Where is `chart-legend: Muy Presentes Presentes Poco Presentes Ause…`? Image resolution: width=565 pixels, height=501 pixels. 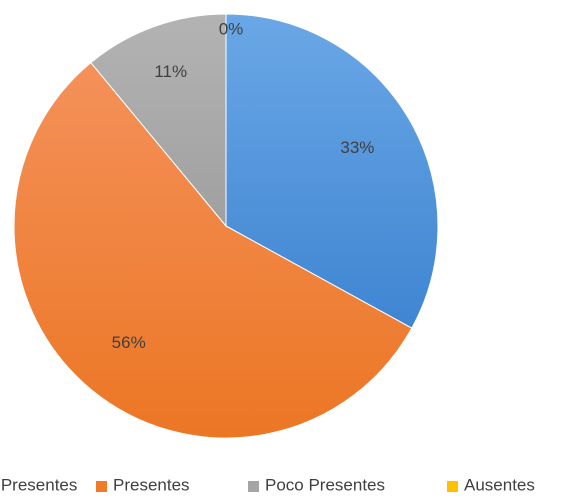
chart-legend: Muy Presentes Presentes Poco Presentes Ause… is located at coordinates (267, 484).